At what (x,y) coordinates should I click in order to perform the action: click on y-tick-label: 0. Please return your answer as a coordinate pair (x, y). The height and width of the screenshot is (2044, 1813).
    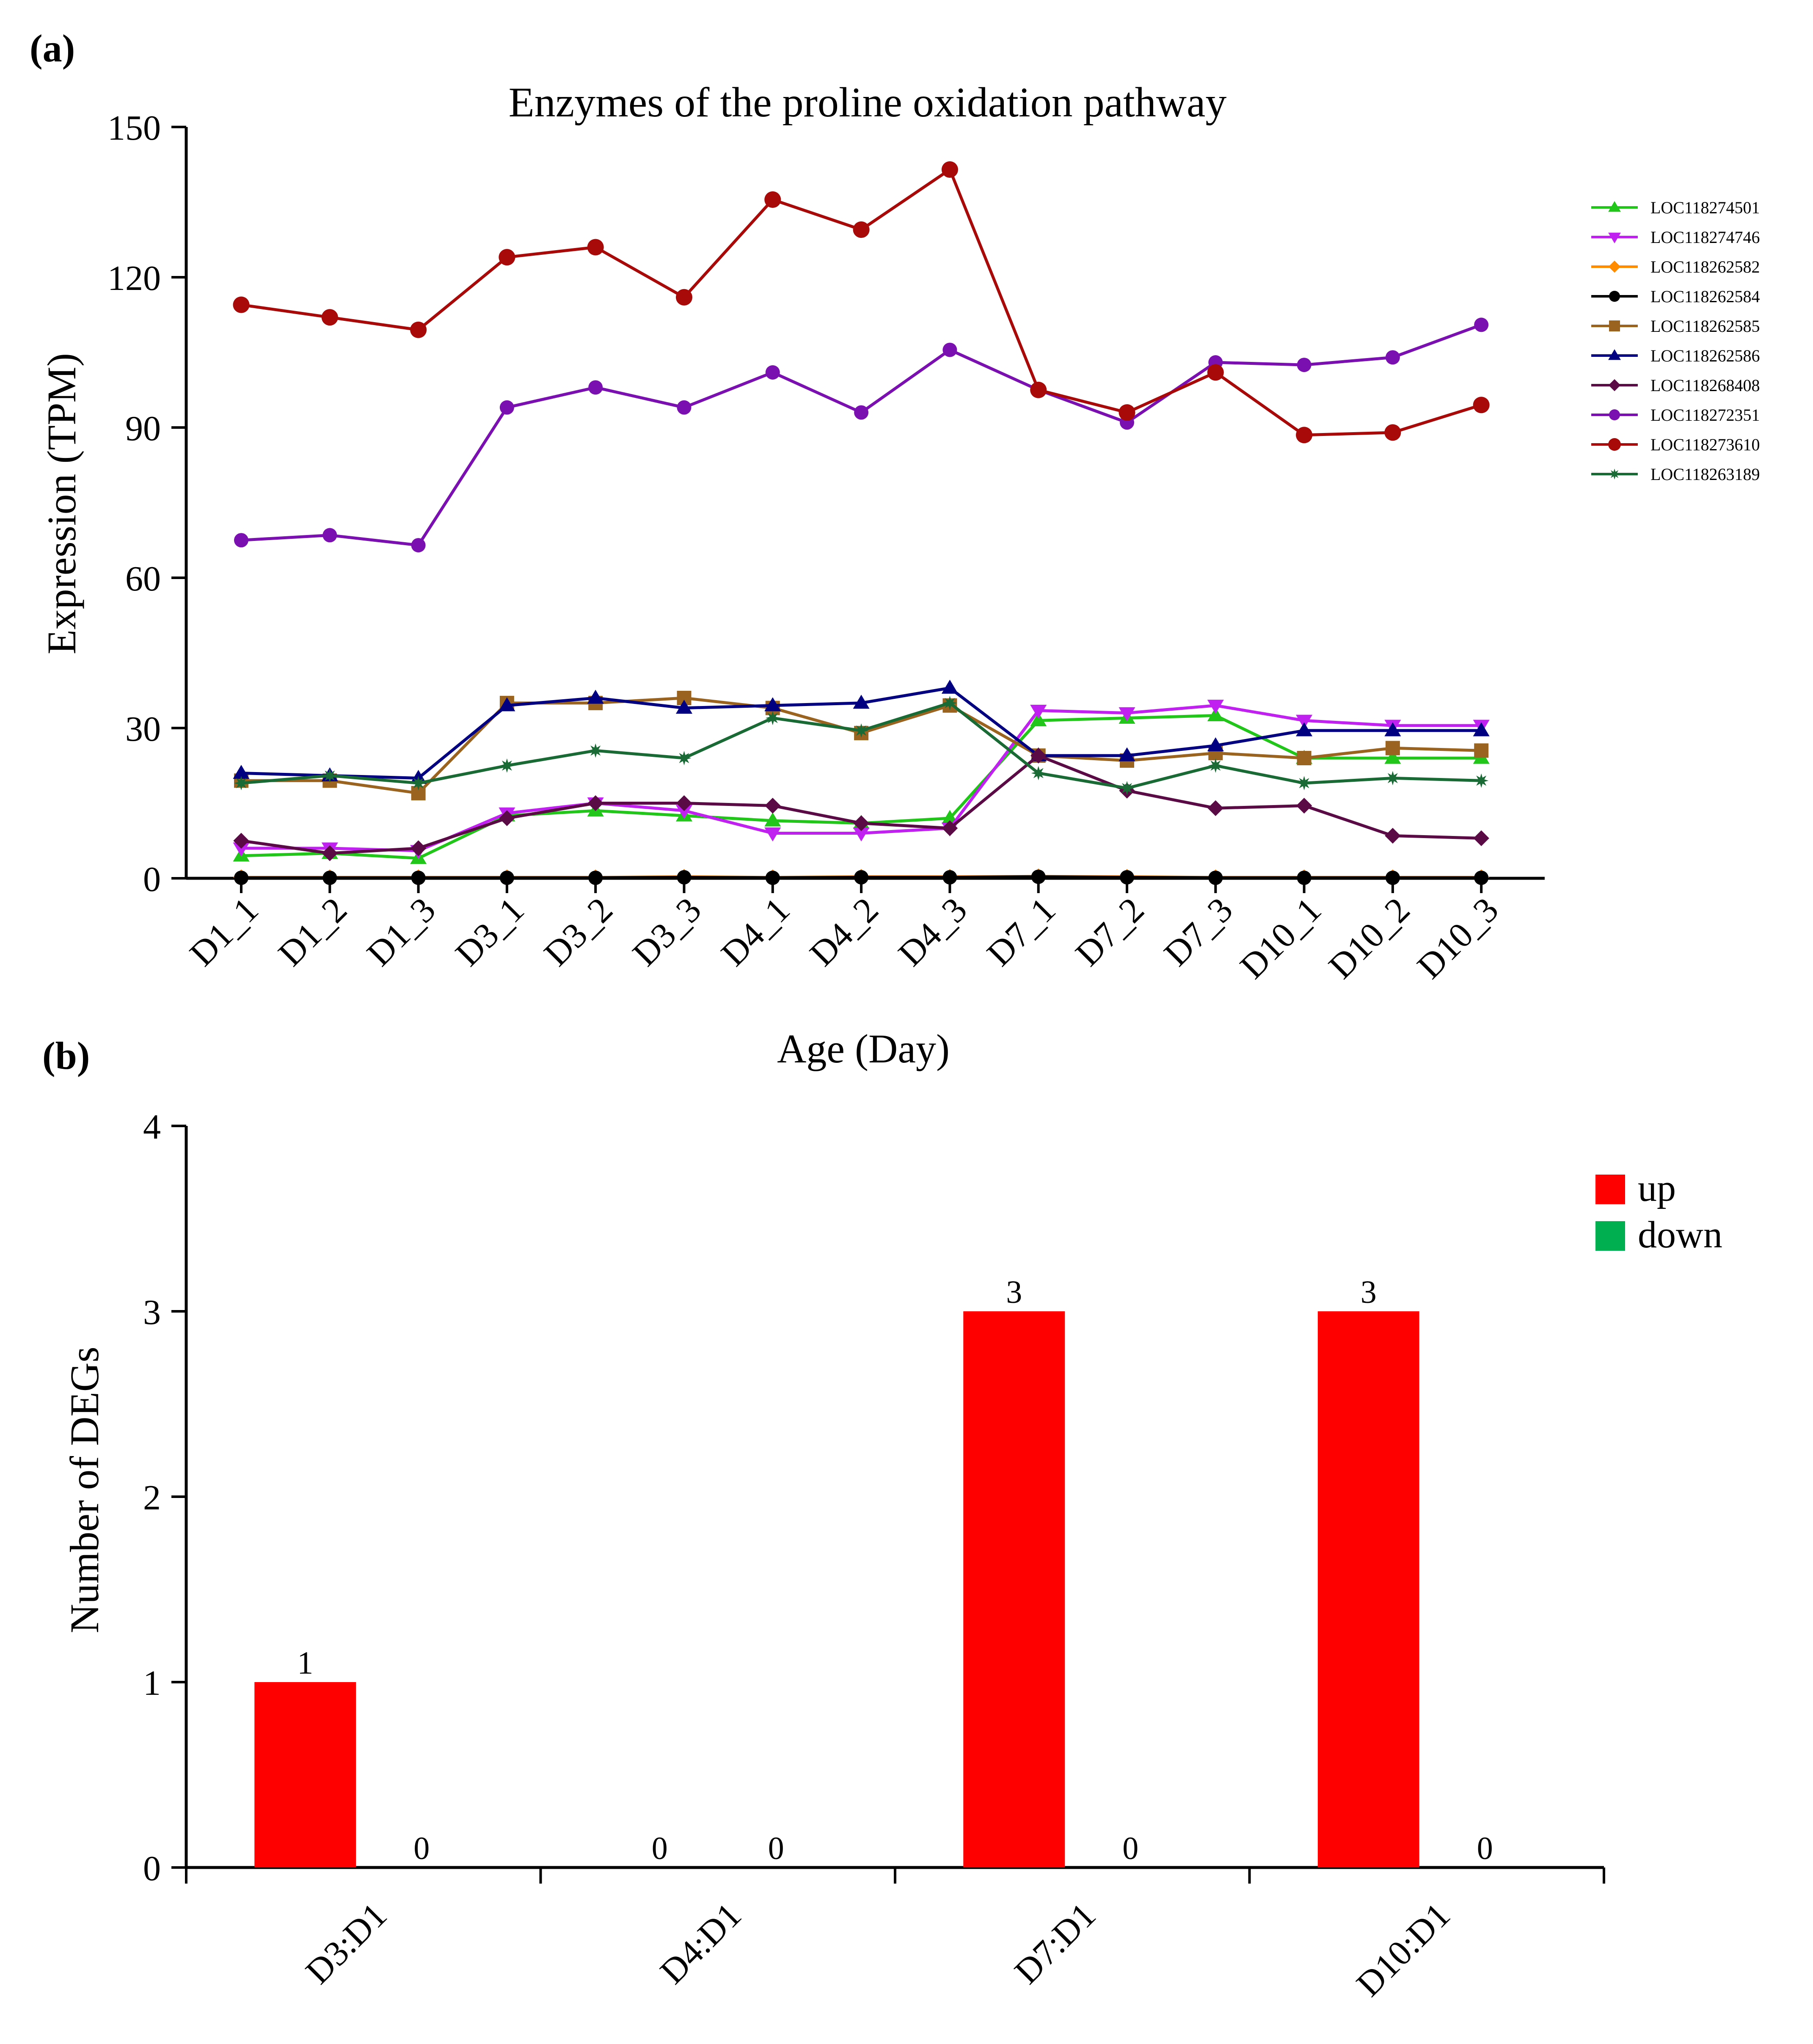
    Looking at the image, I should click on (152, 1868).